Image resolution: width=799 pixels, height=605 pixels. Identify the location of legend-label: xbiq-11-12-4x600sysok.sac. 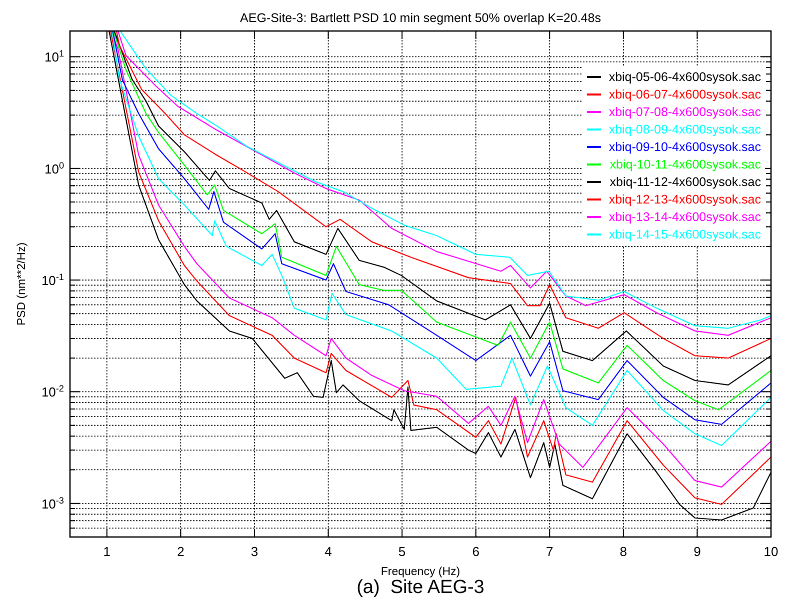
(685, 182).